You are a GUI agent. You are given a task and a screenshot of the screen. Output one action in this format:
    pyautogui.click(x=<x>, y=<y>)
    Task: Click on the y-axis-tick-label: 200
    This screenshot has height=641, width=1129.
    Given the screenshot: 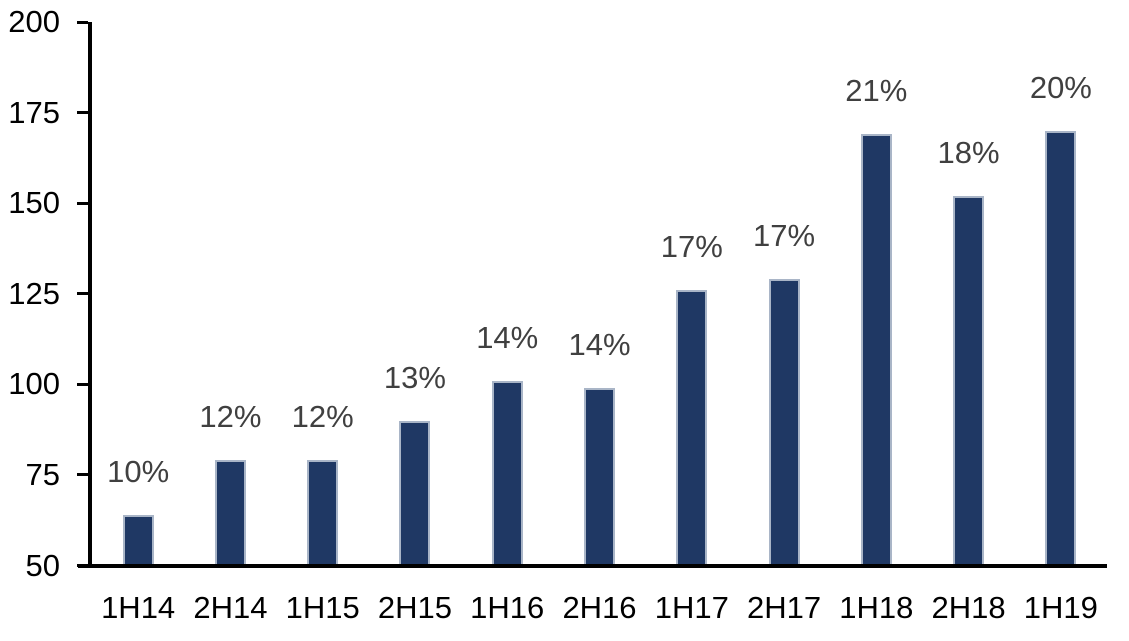 What is the action you would take?
    pyautogui.click(x=34, y=21)
    